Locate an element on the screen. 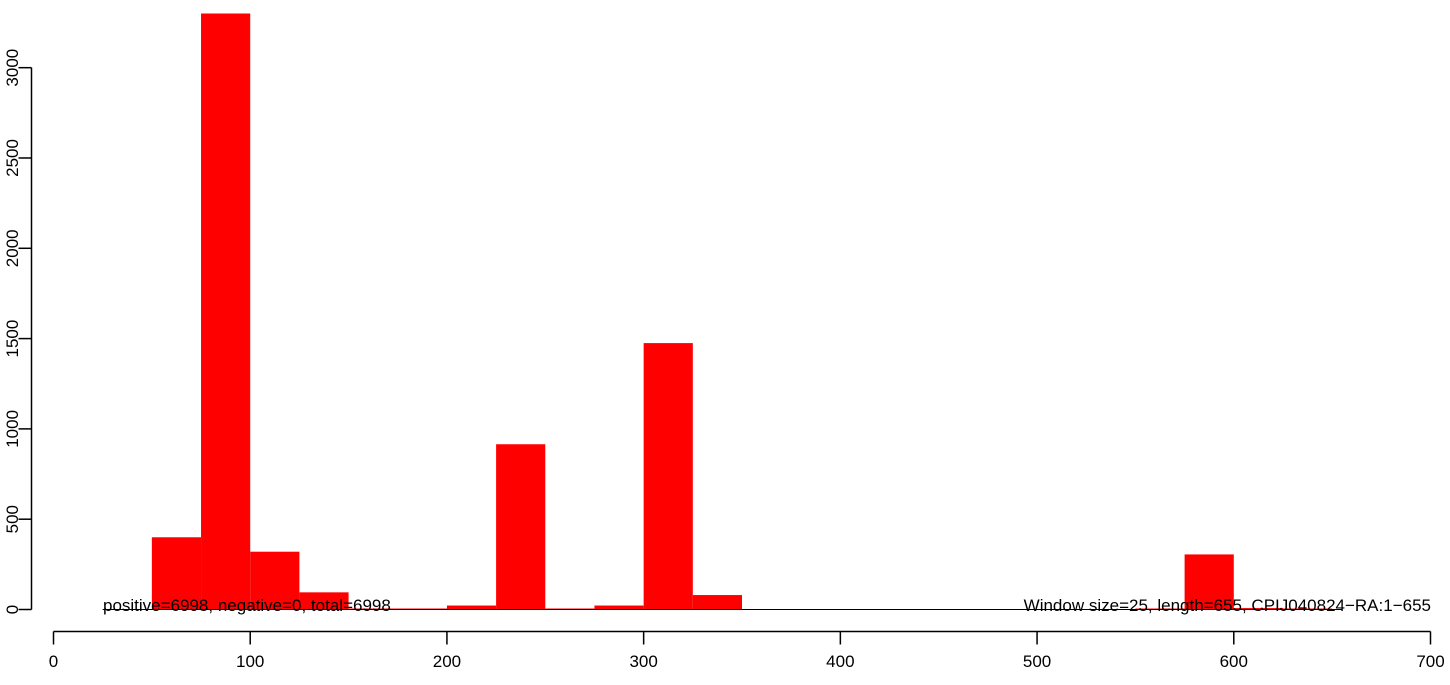 Image resolution: width=1450 pixels, height=685 pixels. x-axis: 0 100 200 300 400 500 600 700 is located at coordinates (747, 650).